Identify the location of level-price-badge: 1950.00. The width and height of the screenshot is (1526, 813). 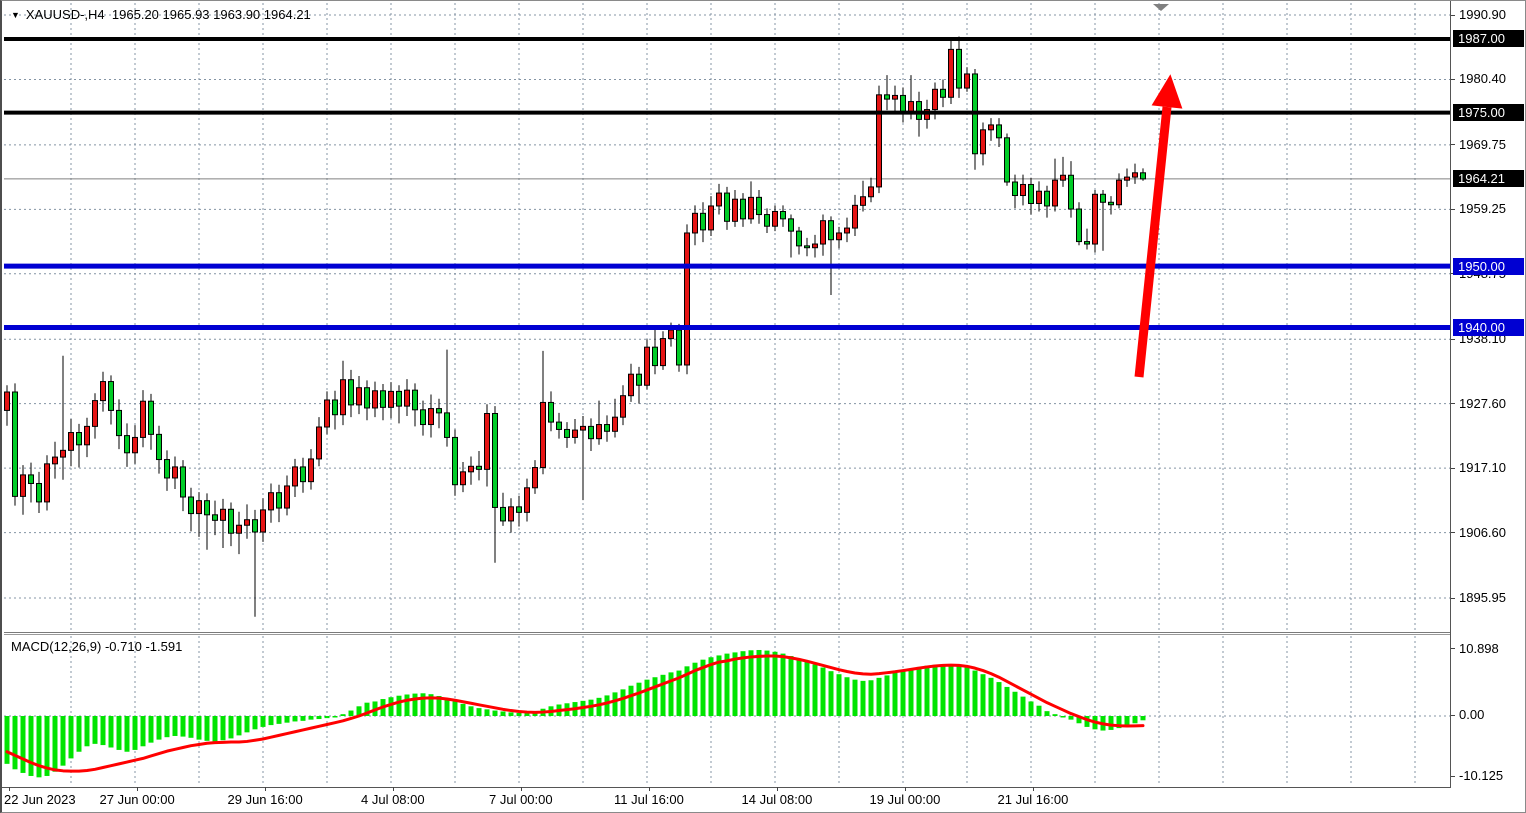
(1488, 266).